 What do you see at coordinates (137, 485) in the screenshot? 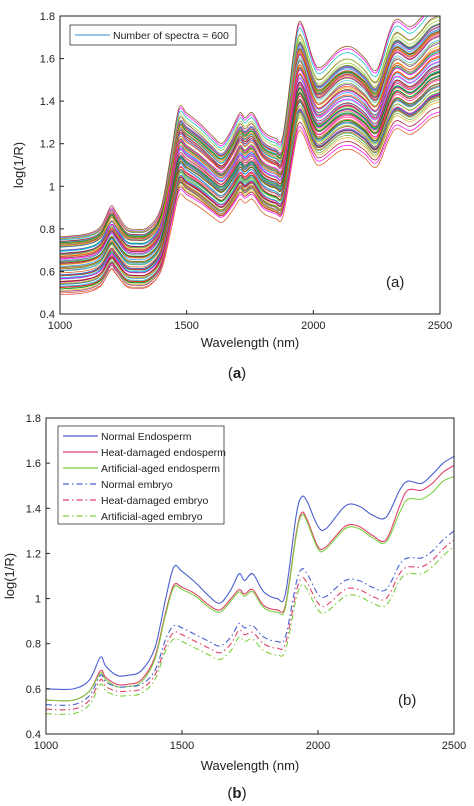
I see `legend-label-b: Normal embryo` at bounding box center [137, 485].